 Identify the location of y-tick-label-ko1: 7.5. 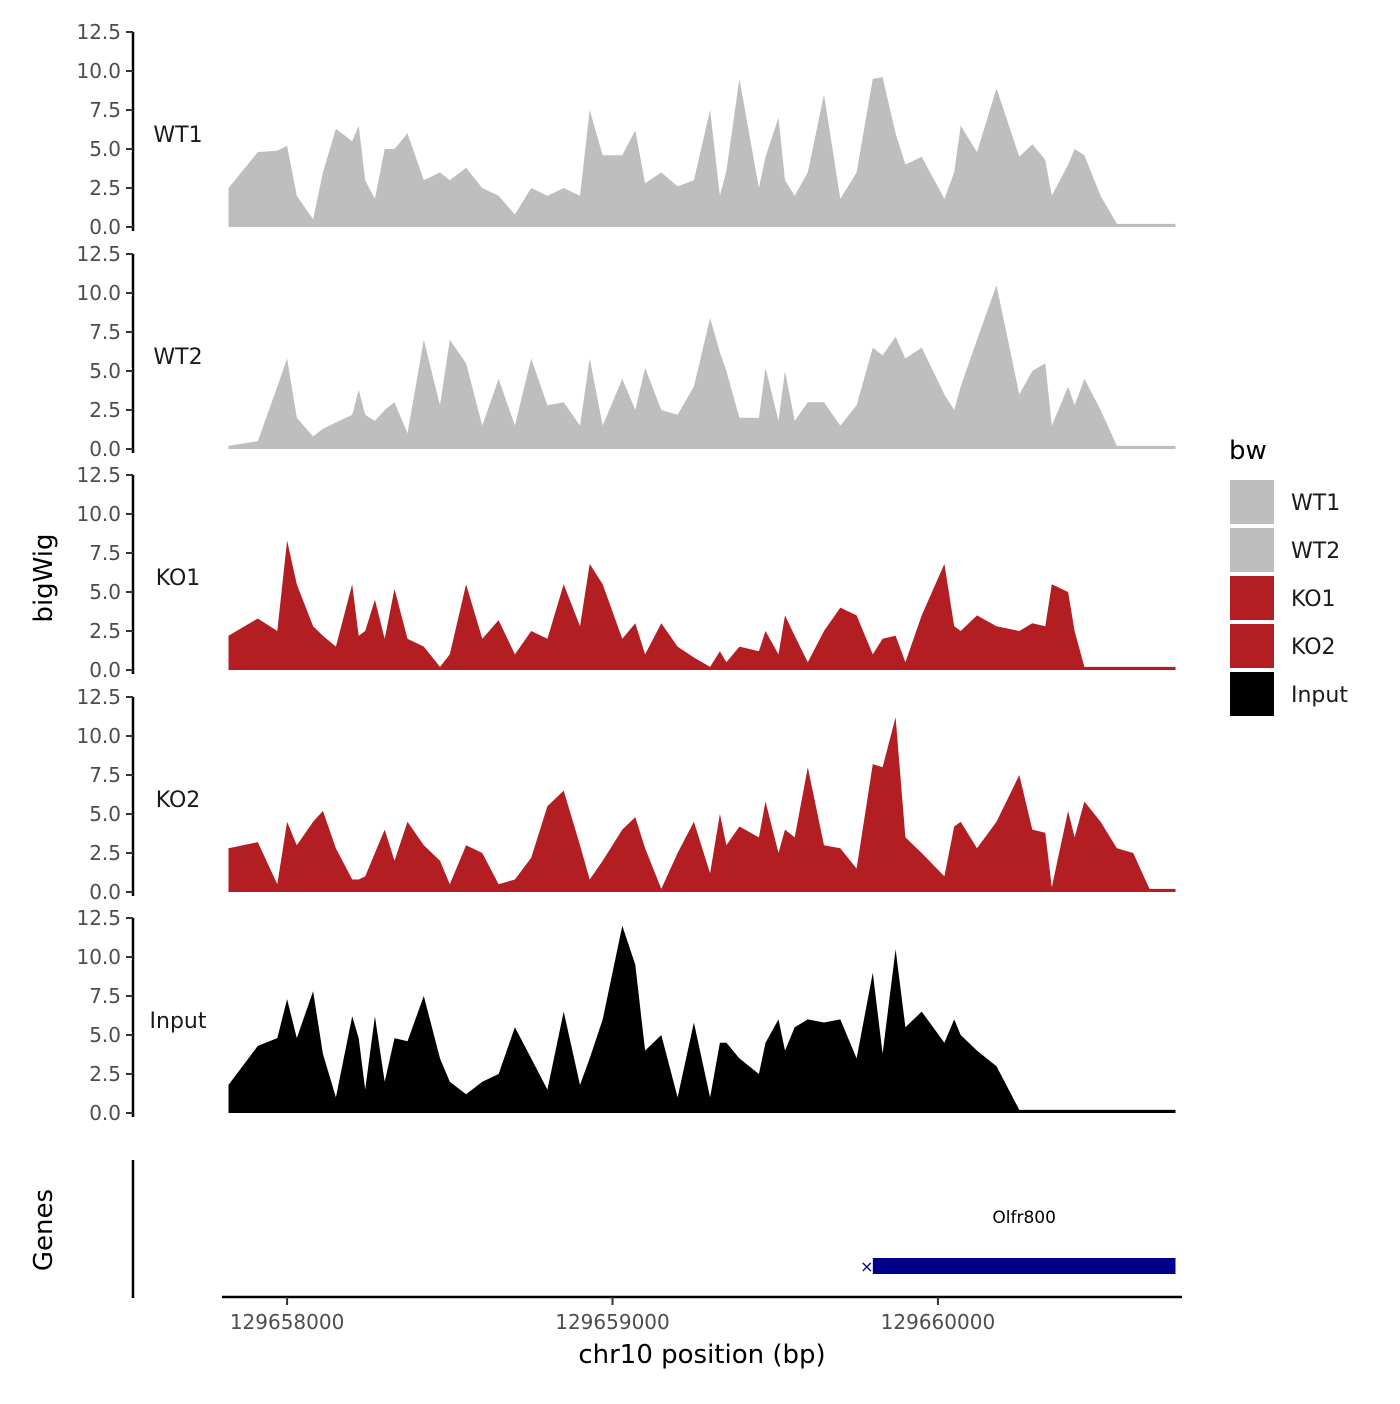
(105, 553).